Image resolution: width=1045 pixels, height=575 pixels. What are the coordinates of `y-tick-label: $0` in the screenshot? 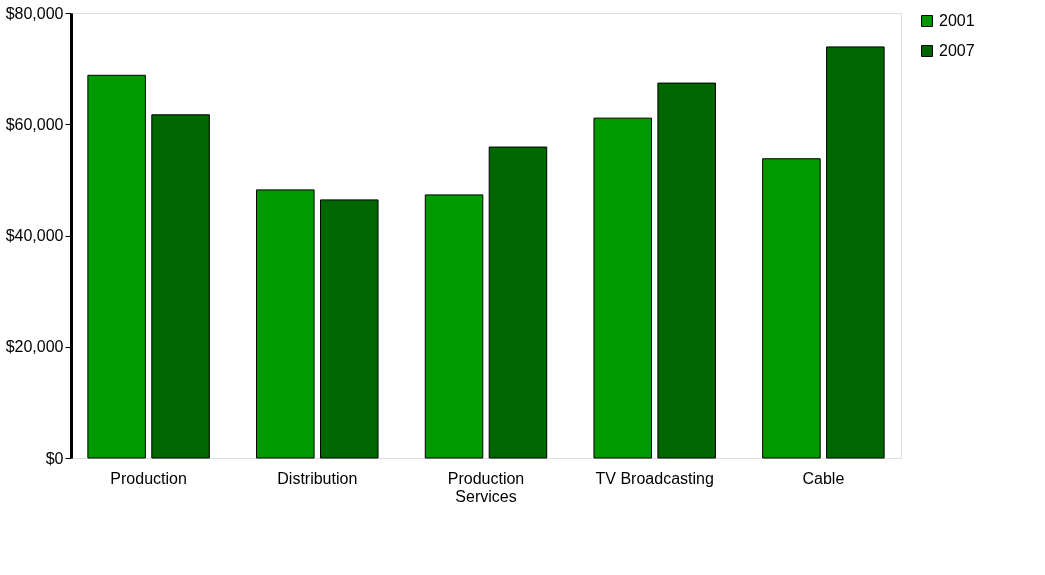 It's located at (54, 458).